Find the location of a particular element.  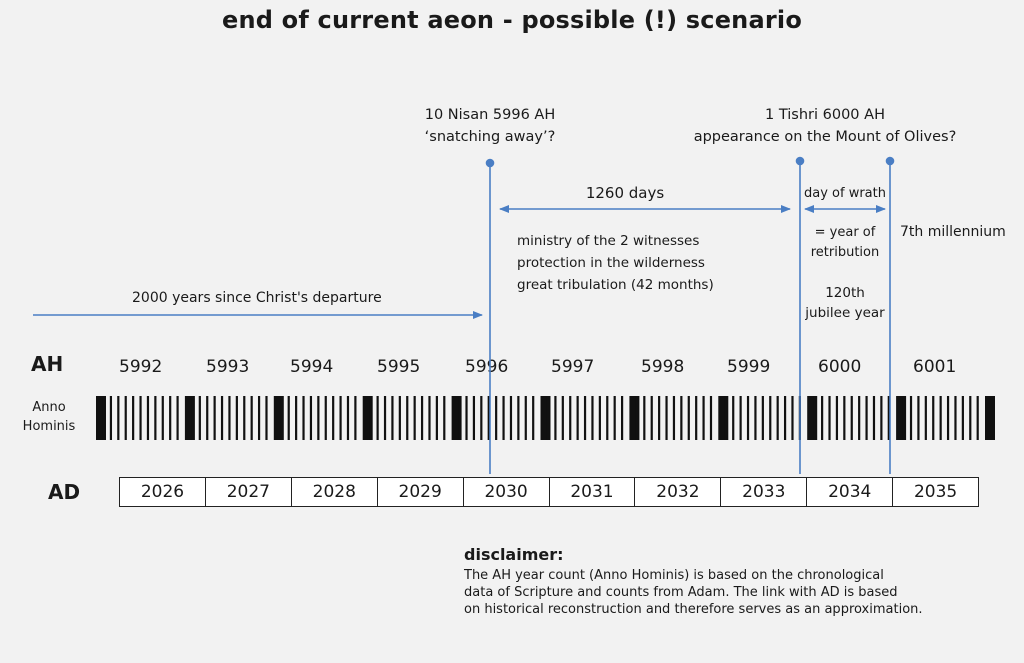

ad-year-2033: 2033 is located at coordinates (764, 492).